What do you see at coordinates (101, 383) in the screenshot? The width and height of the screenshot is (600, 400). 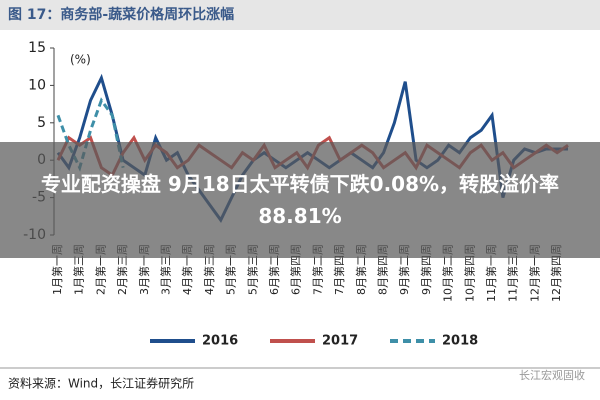 I see `source: 资料来源：Wind，长江证券研究所` at bounding box center [101, 383].